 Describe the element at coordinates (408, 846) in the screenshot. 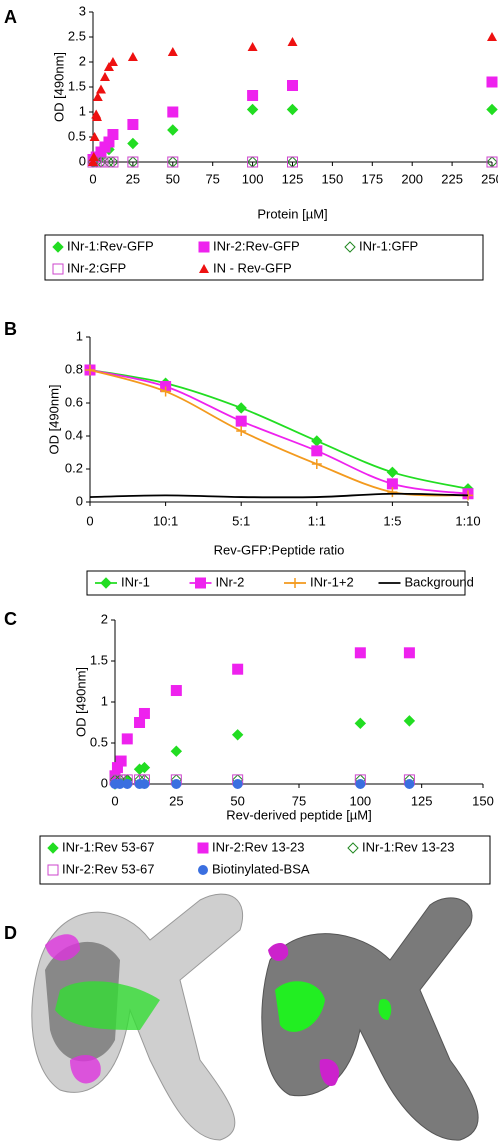

I see `legend-label: INr-1:Rev 13-23` at that location.